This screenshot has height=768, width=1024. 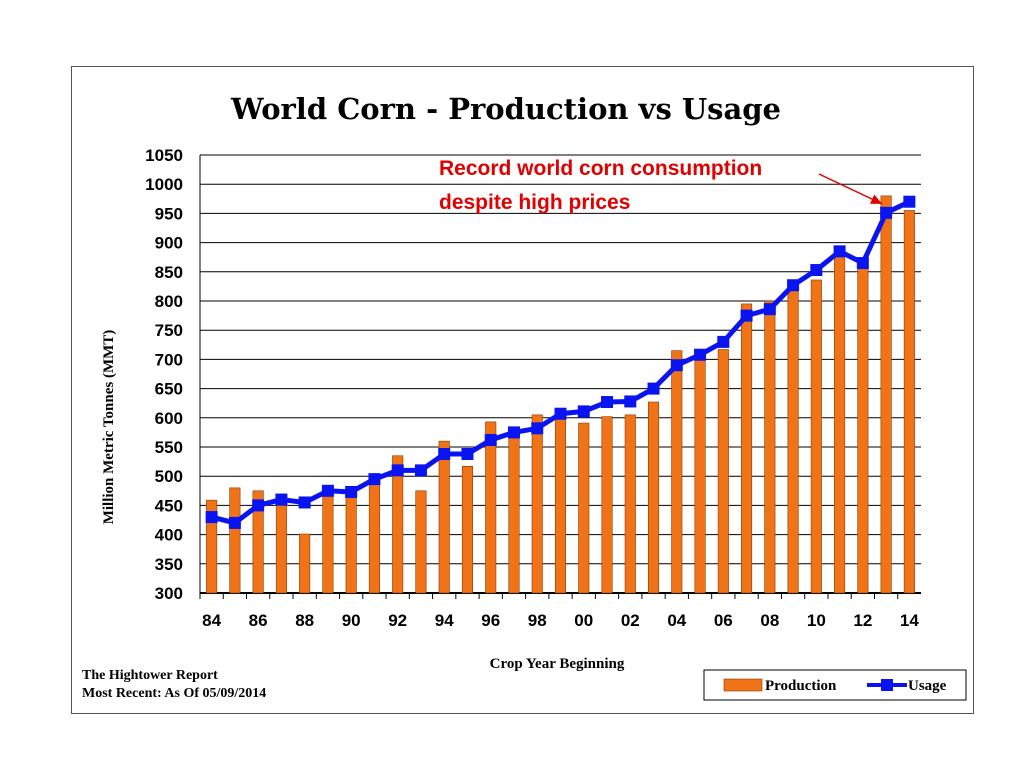 I want to click on x-tick-label: 12, so click(x=862, y=620).